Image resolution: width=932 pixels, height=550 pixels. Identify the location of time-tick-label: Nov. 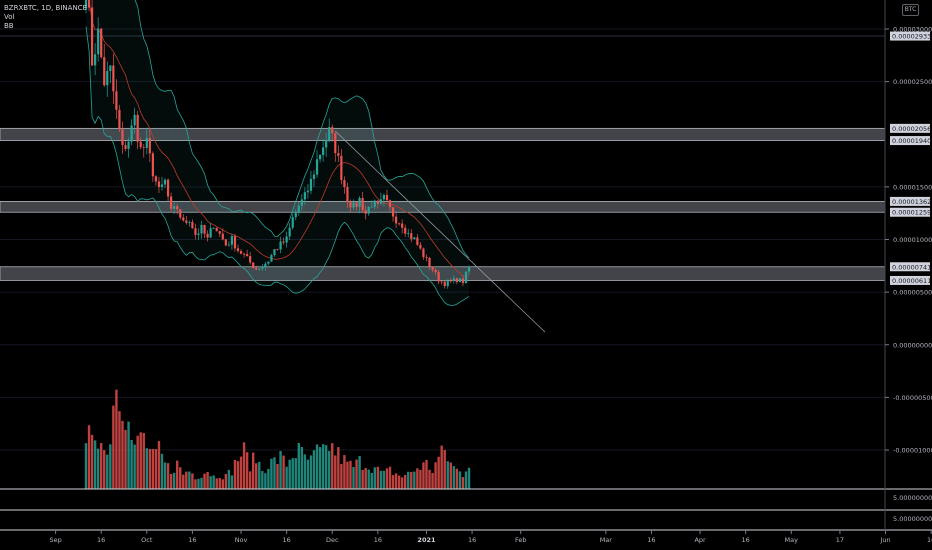
(241, 540).